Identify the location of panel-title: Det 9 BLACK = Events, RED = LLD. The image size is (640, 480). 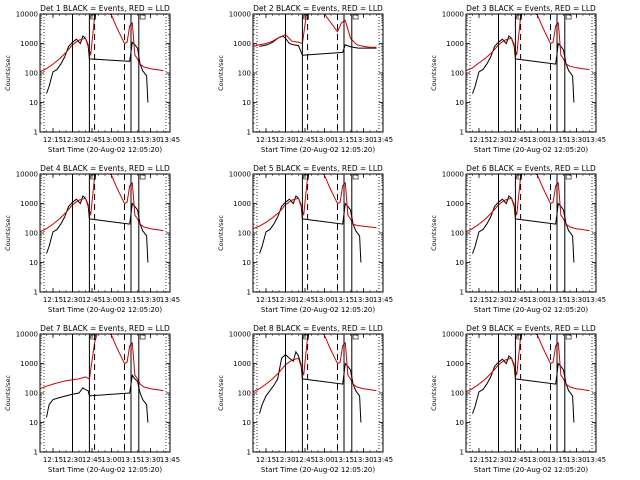
(531, 328).